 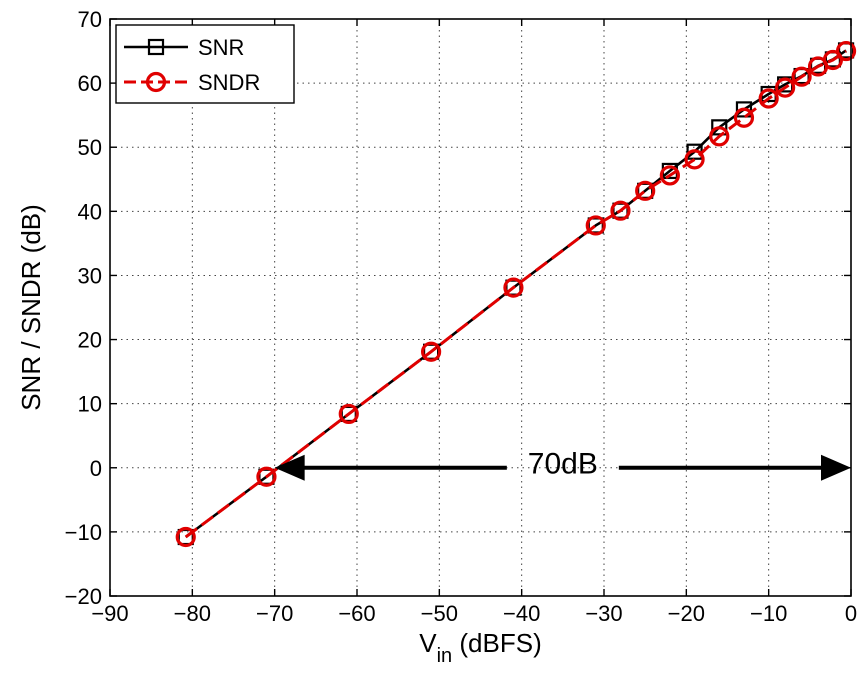 I want to click on legend-item-sndr: SNDR, so click(x=192, y=82).